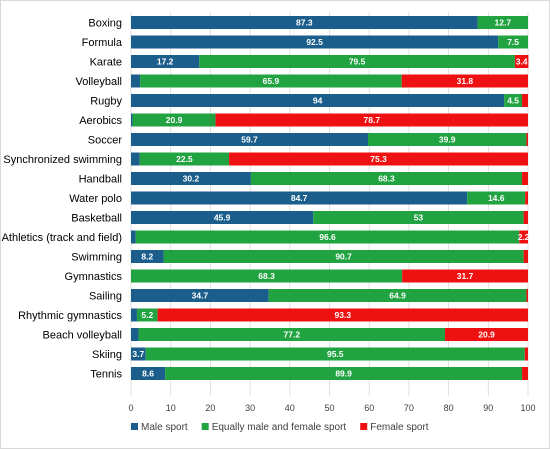 The height and width of the screenshot is (449, 550). I want to click on data-label: 3.4, so click(522, 62).